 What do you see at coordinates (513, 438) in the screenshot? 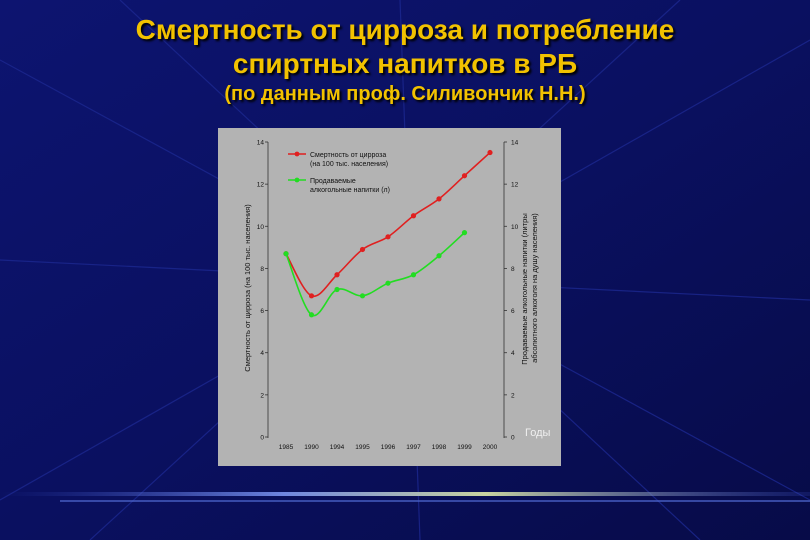
I see `right-tick-label: 0` at bounding box center [513, 438].